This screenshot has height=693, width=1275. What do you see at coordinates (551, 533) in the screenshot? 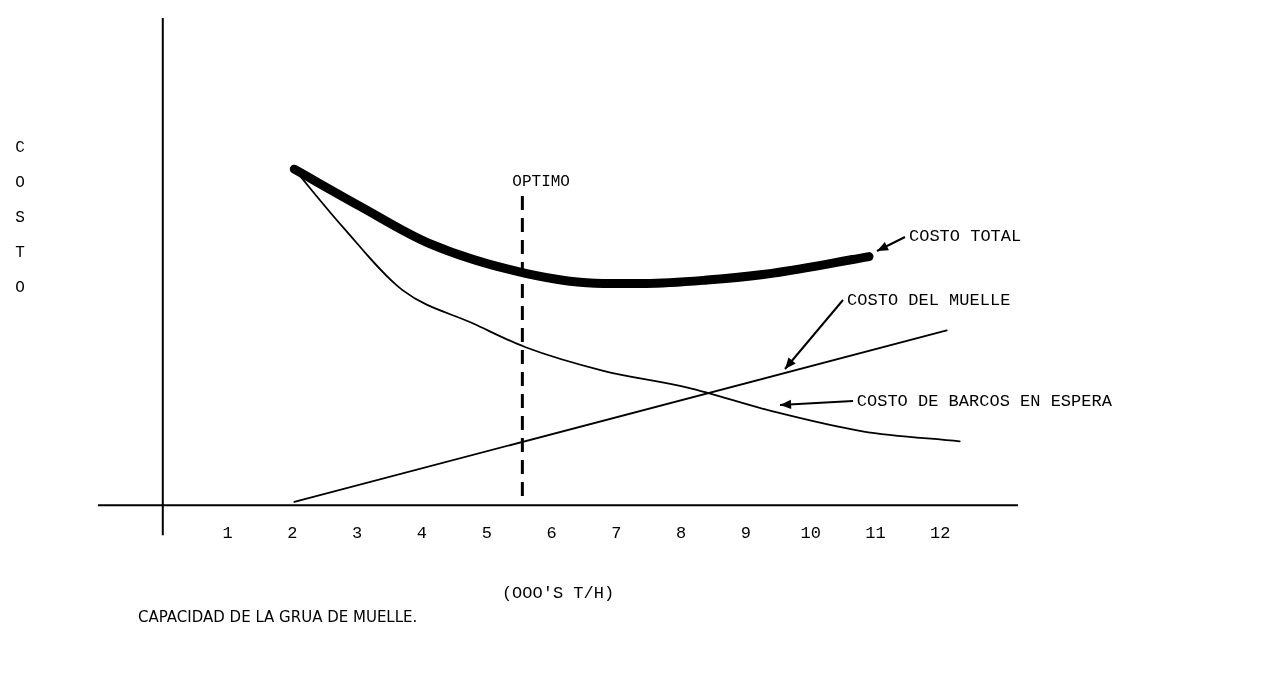
I see `x-tick-label: 6` at bounding box center [551, 533].